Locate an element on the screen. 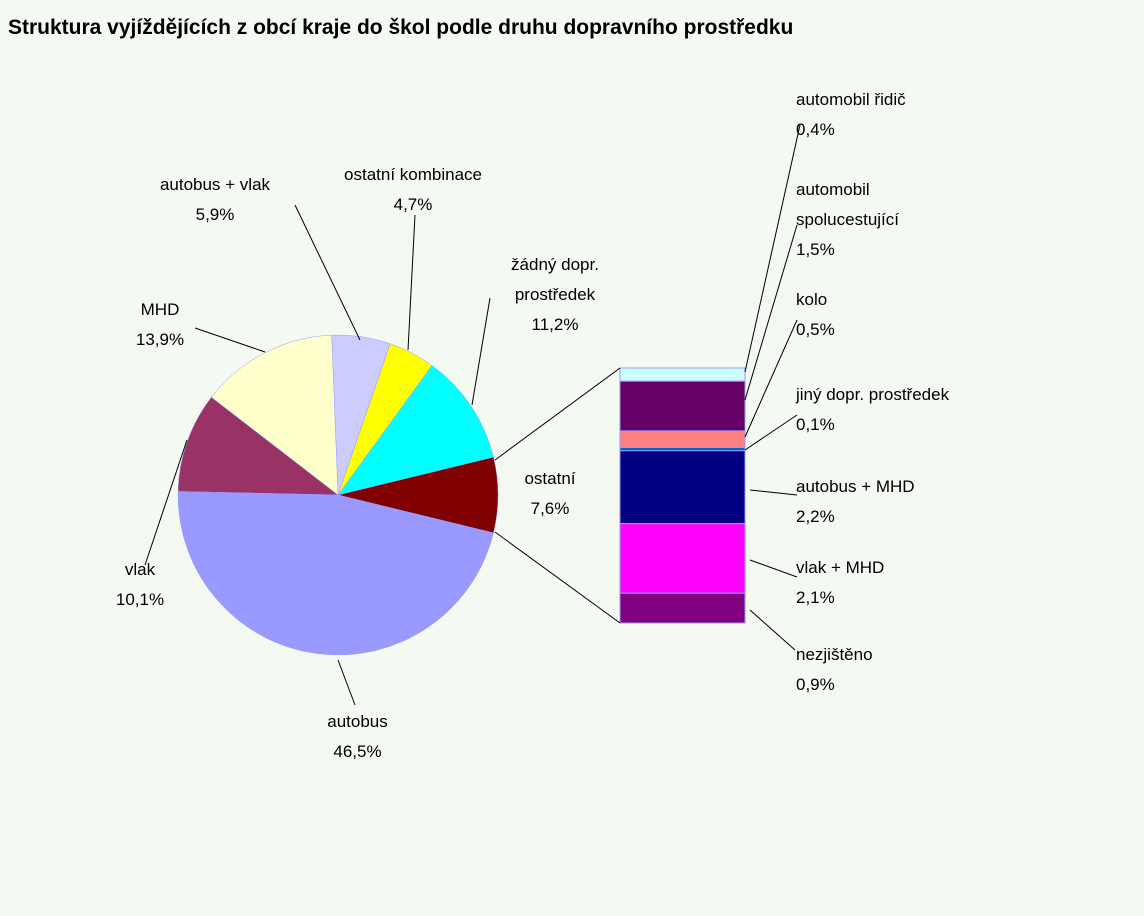 The width and height of the screenshot is (1144, 916). category-label: nezjištěno is located at coordinates (834, 654).